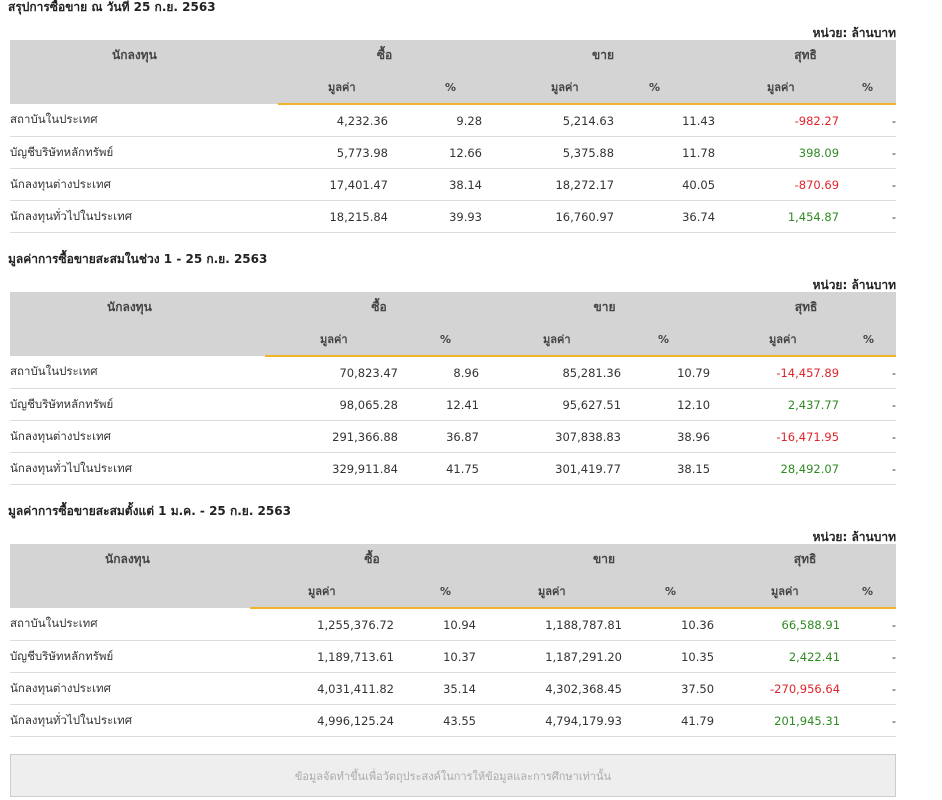 Image resolution: width=942 pixels, height=800 pixels. What do you see at coordinates (444, 656) in the screenshot?
I see `buy-percent: 10.37` at bounding box center [444, 656].